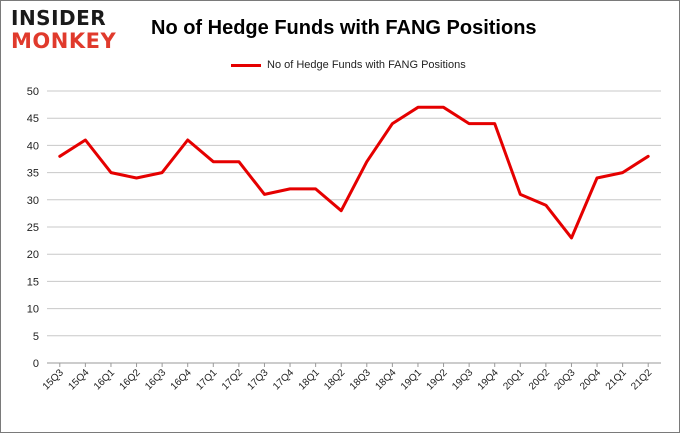  Describe the element at coordinates (309, 379) in the screenshot. I see `x-tick-label: 18Q1` at that location.